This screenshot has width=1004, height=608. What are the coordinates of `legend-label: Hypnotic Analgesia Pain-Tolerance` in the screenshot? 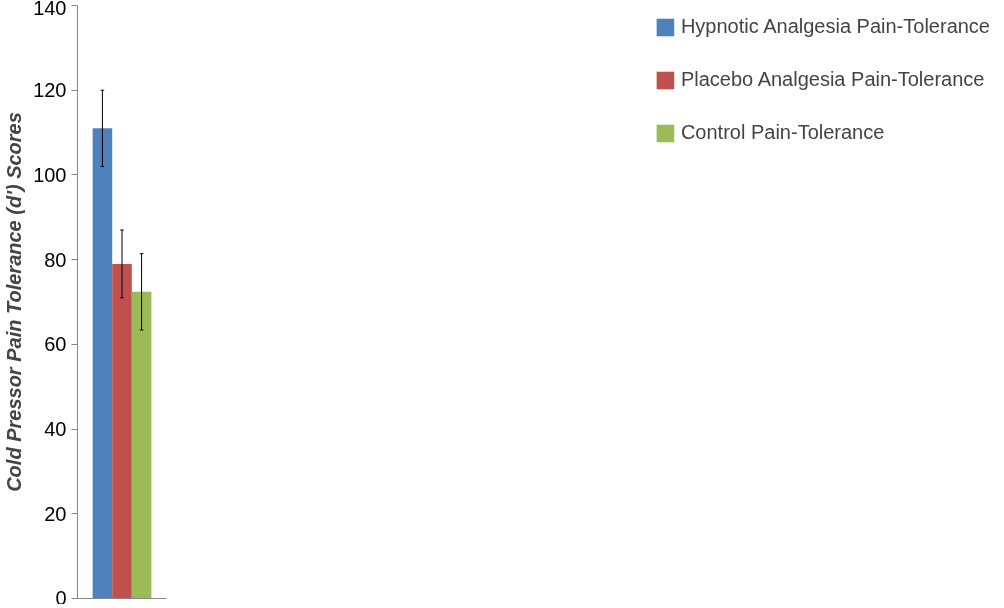 It's located at (835, 26).